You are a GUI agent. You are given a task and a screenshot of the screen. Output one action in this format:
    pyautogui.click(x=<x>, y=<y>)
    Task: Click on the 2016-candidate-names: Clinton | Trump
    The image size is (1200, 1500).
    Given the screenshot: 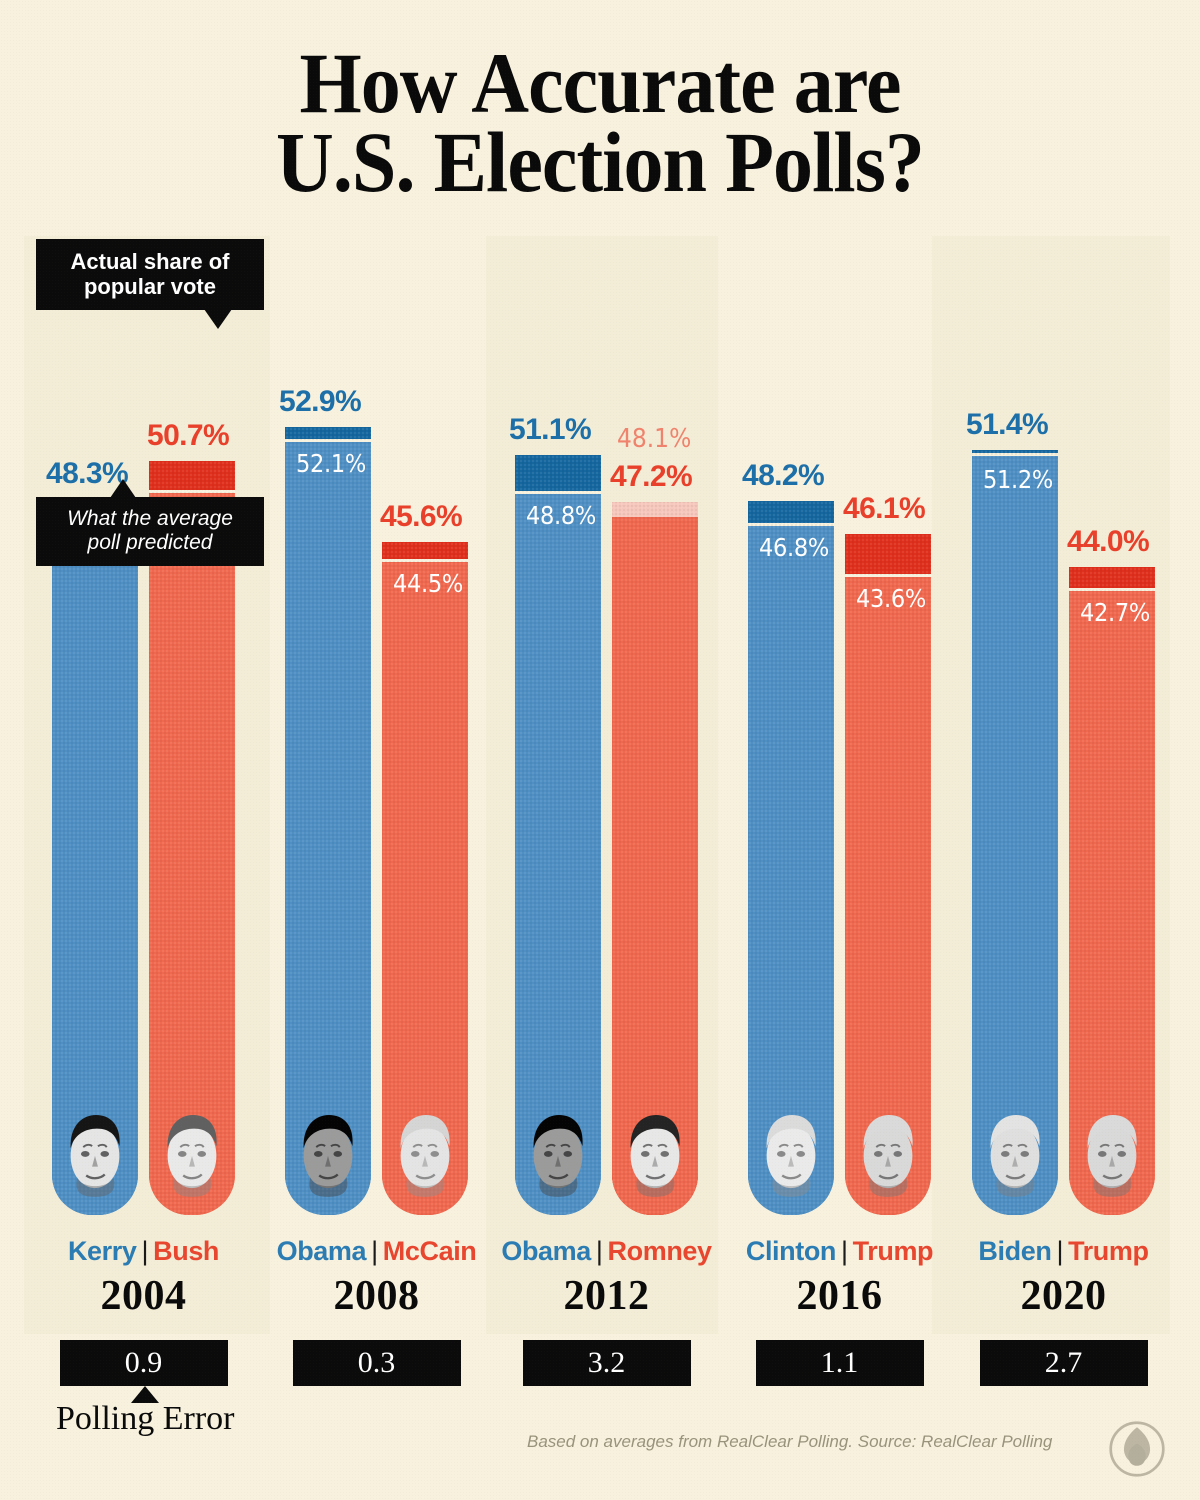 What is the action you would take?
    pyautogui.click(x=840, y=1251)
    